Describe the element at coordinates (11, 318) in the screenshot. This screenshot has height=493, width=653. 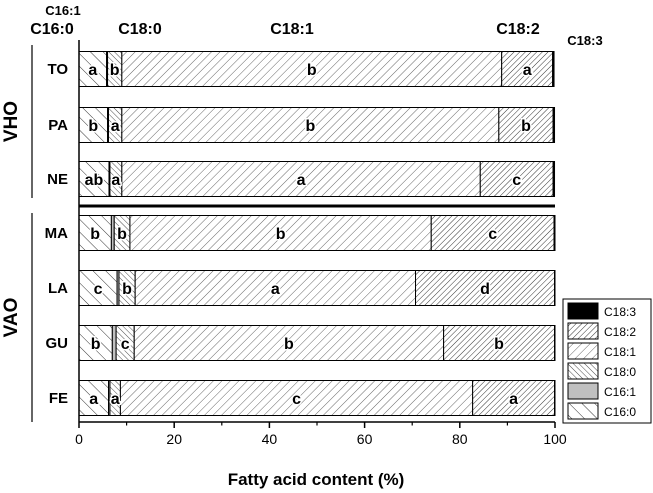
I see `group-label-vao: VAO` at that location.